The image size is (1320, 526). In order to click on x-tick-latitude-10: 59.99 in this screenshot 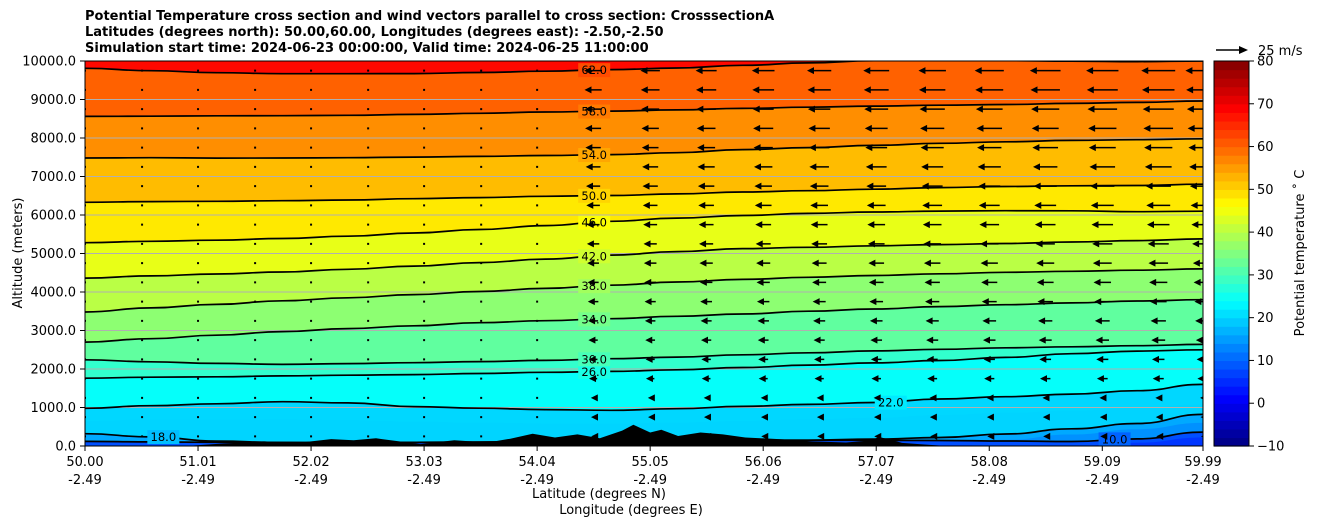, I will do `click(1202, 462)`.